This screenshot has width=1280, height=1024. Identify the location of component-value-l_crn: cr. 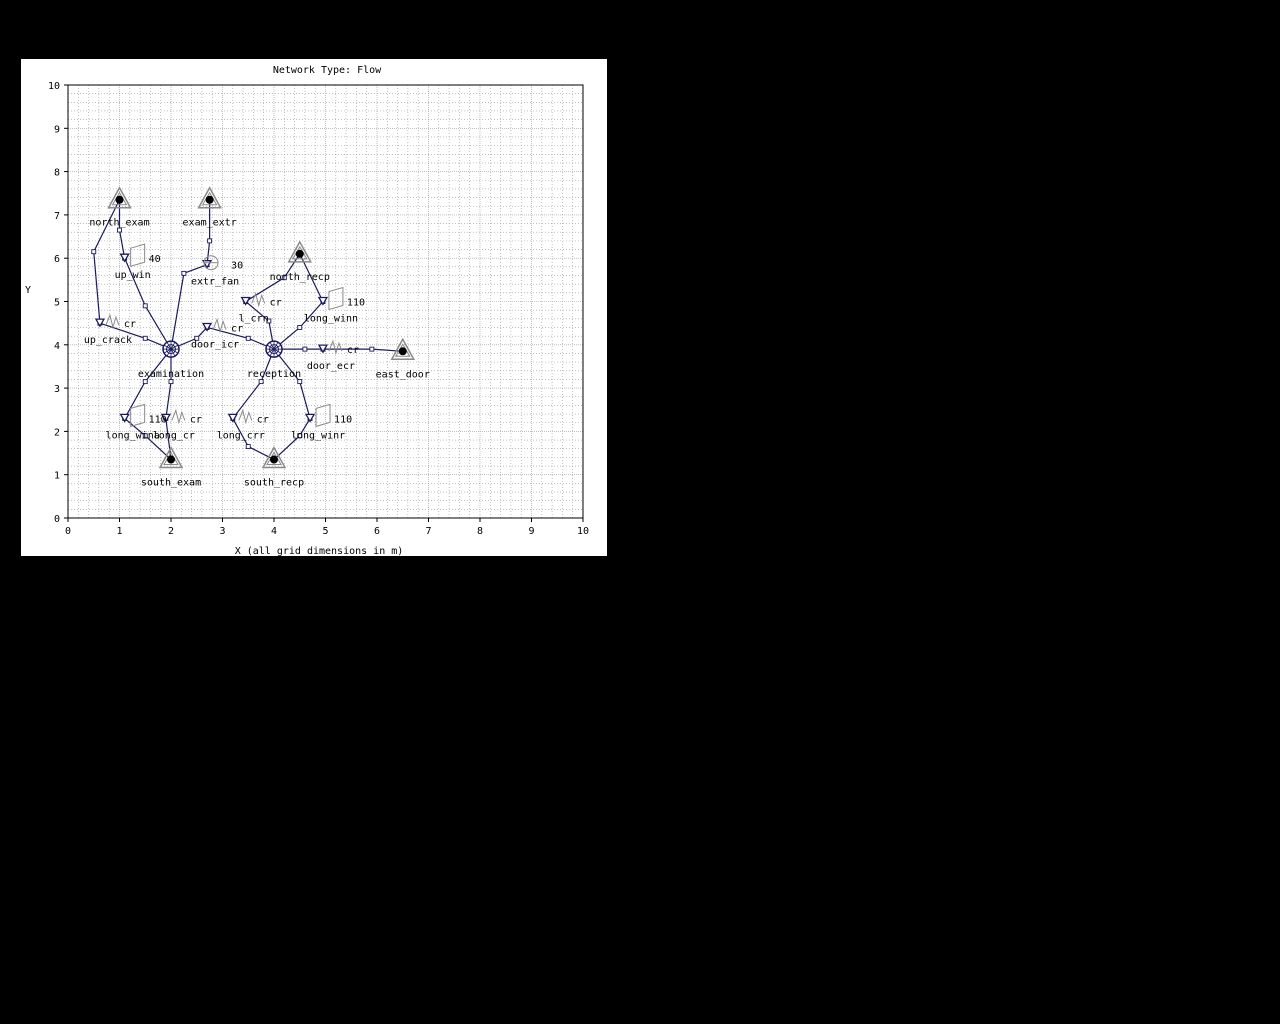
(276, 303).